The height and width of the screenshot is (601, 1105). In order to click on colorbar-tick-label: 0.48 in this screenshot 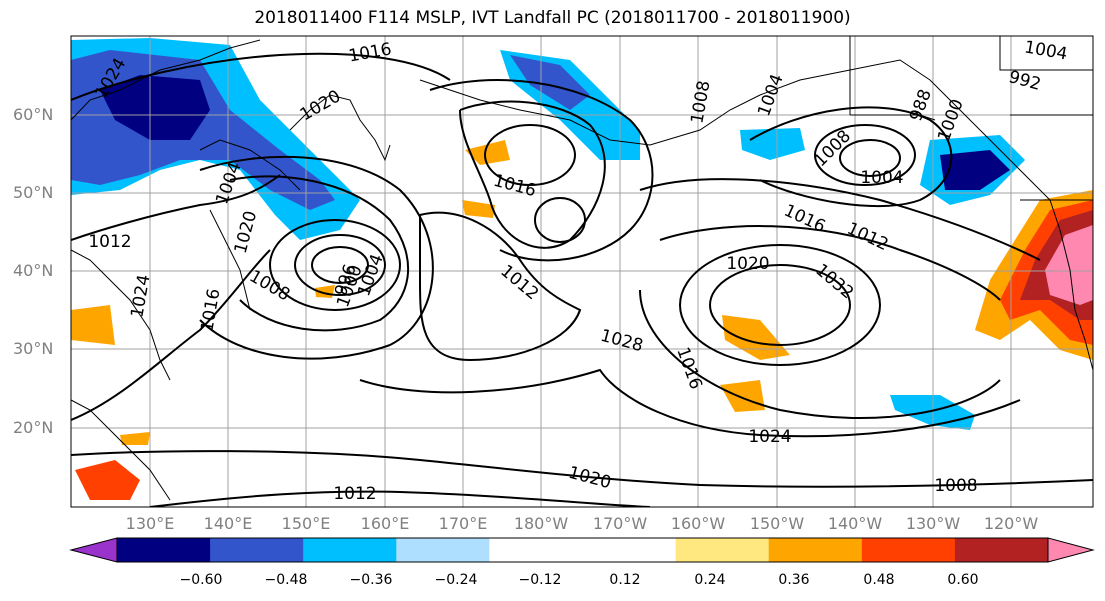, I will do `click(879, 580)`.